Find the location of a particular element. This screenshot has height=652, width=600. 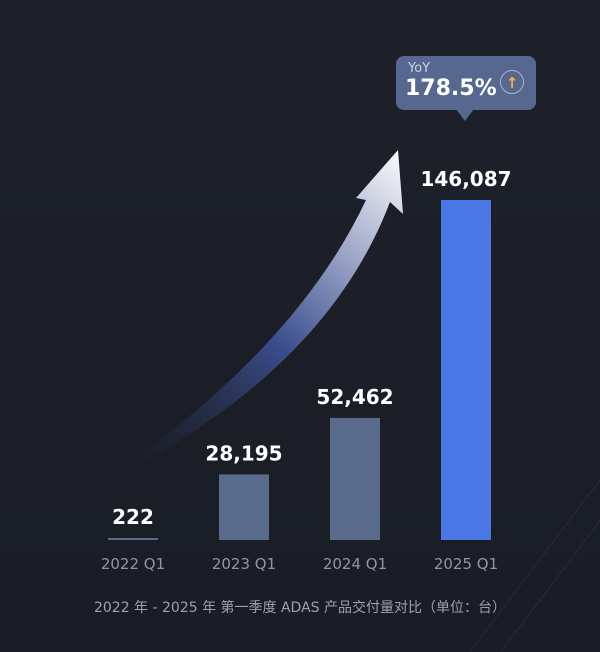

bar-value-label: 222 is located at coordinates (133, 517).